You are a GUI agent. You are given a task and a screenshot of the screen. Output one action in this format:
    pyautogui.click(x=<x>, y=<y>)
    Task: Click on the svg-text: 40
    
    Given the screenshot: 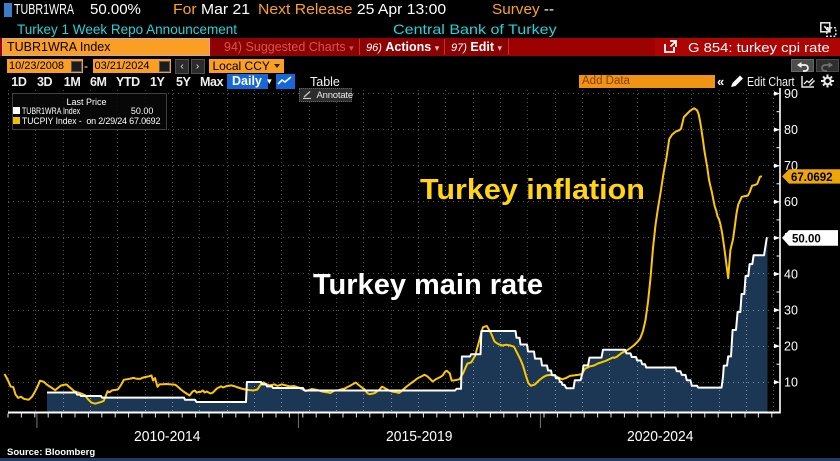 What is the action you would take?
    pyautogui.click(x=791, y=274)
    